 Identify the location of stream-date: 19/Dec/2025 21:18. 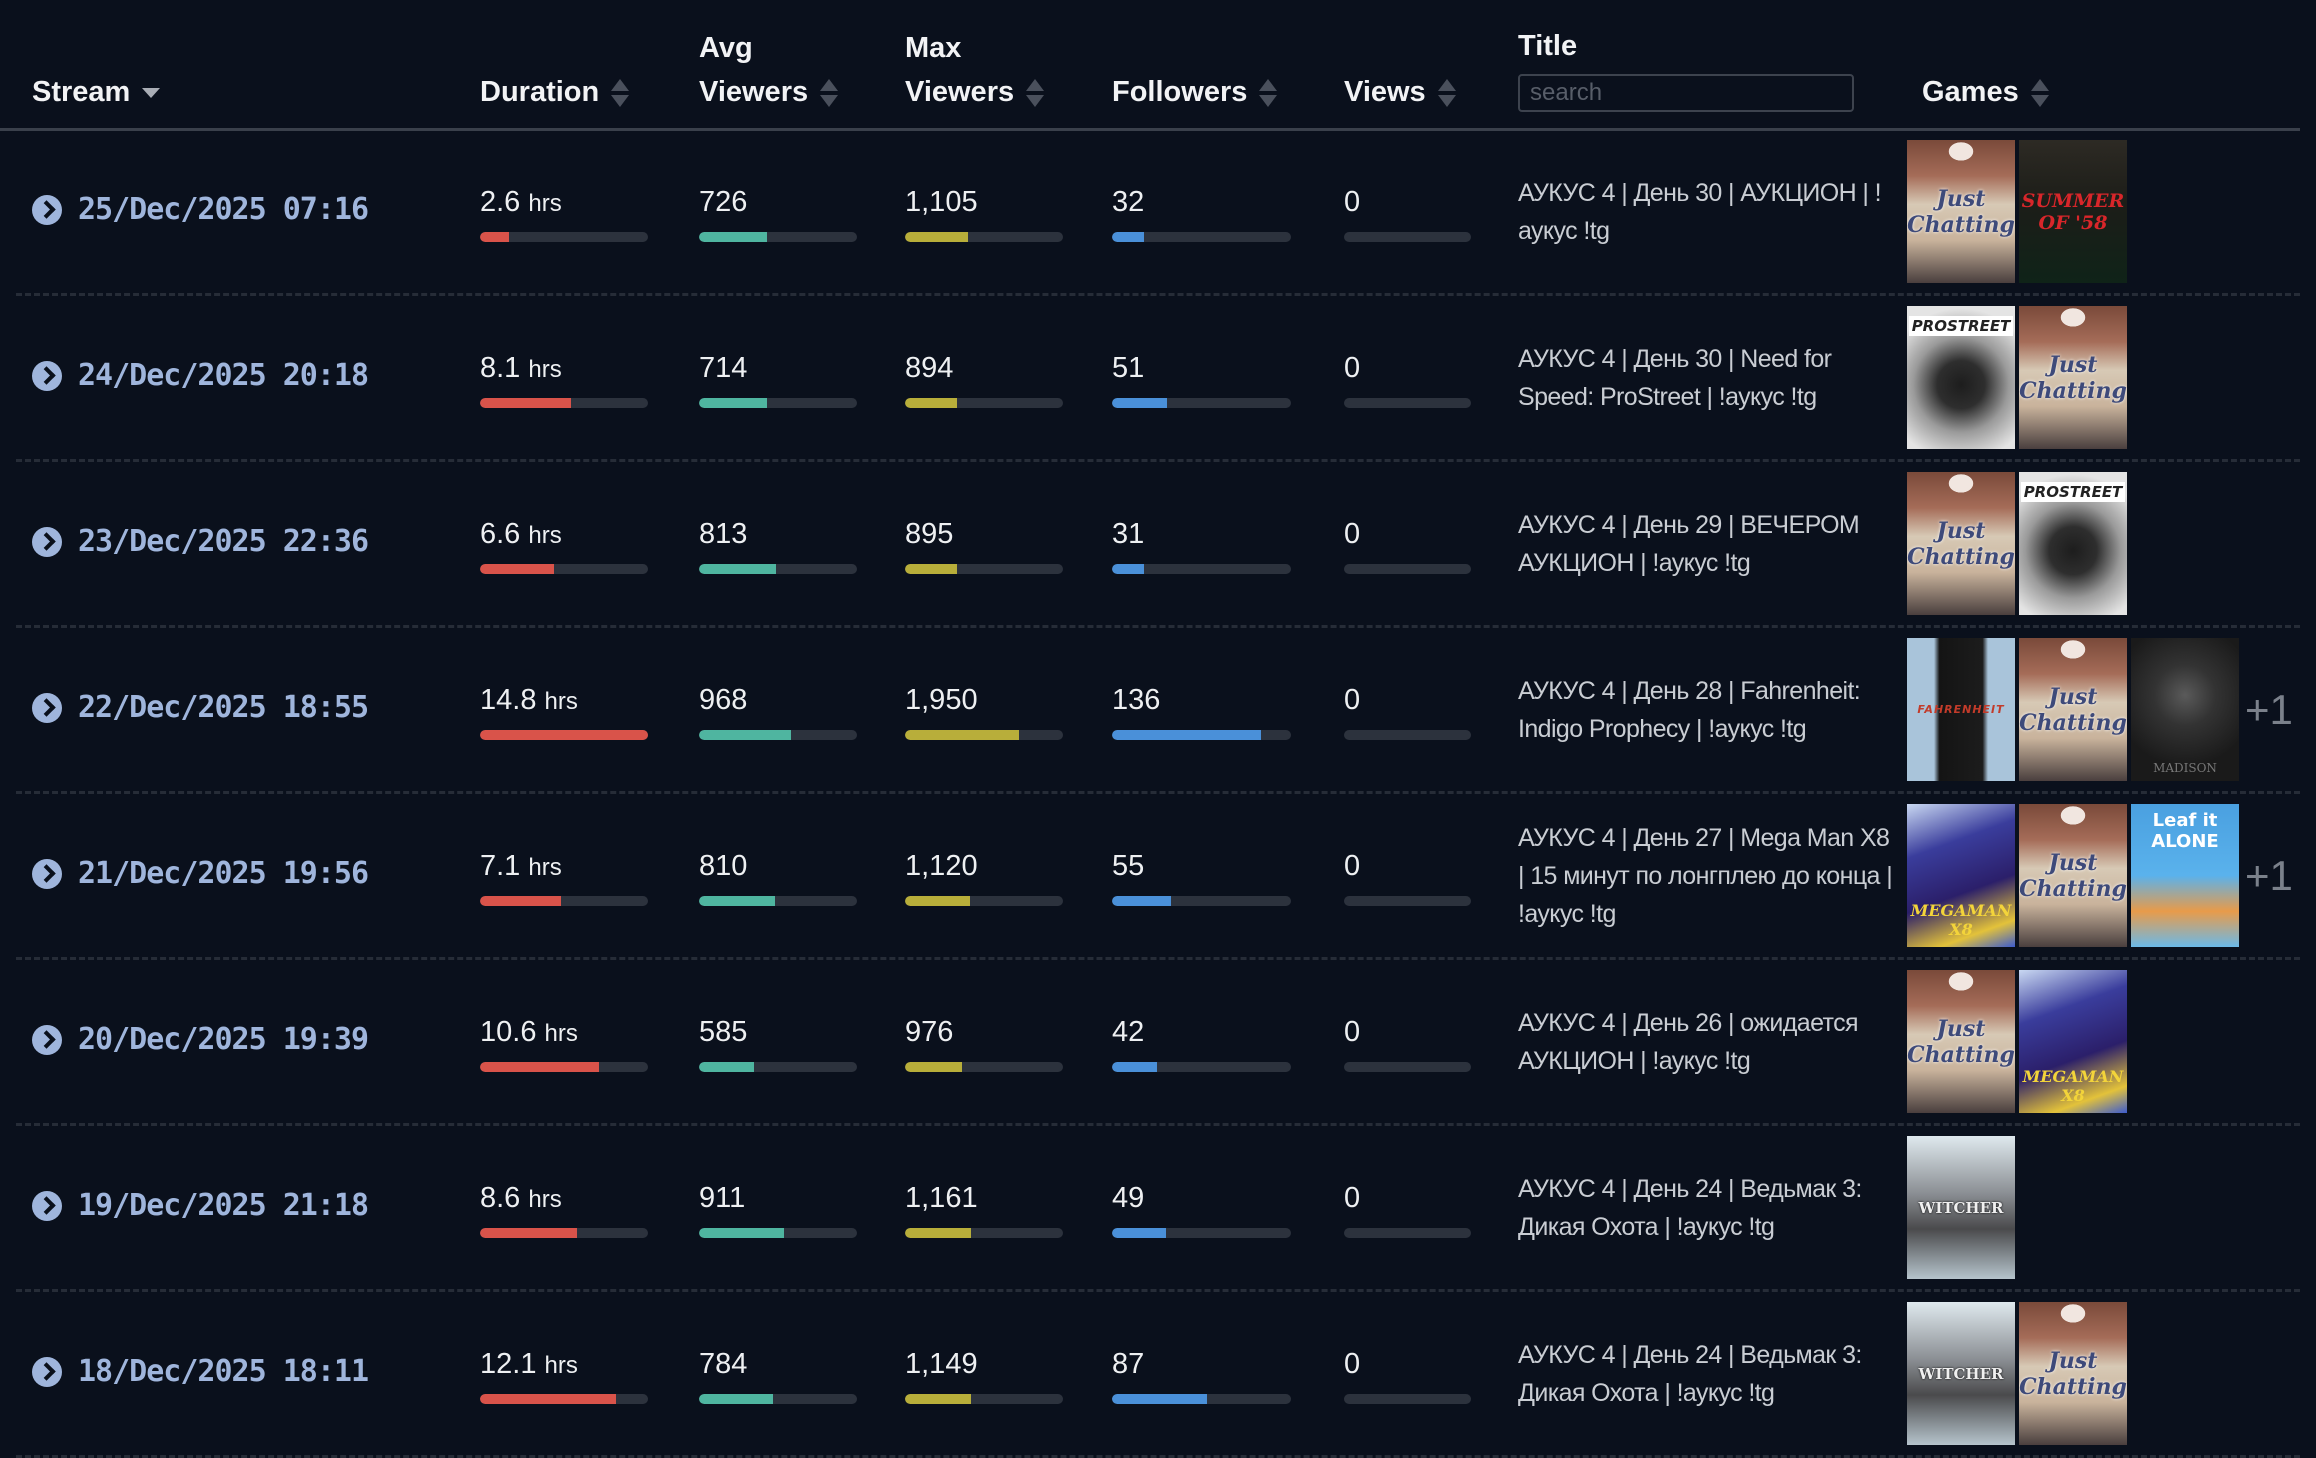
(223, 1205).